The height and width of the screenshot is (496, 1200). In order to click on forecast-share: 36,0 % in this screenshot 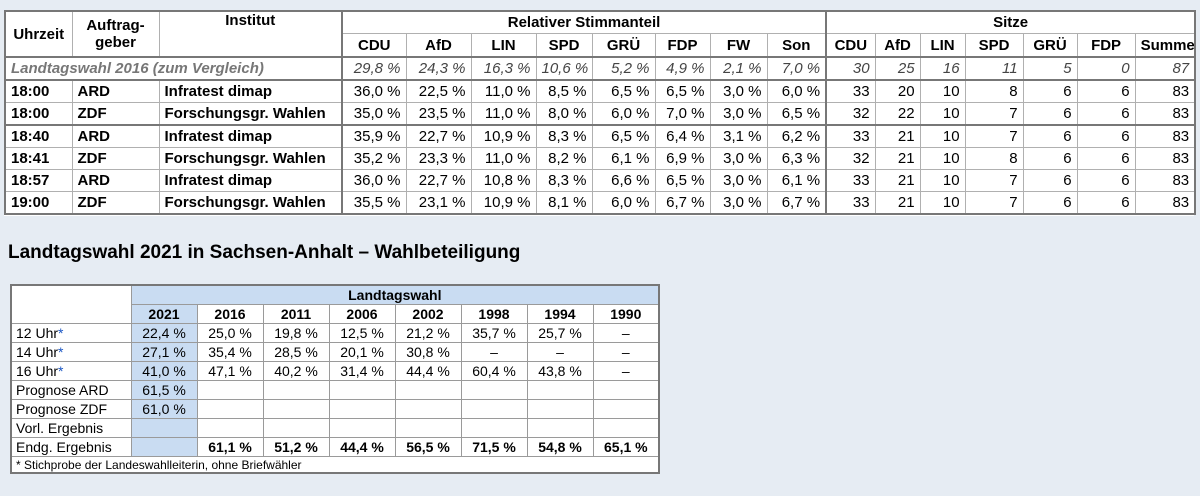, I will do `click(374, 91)`.